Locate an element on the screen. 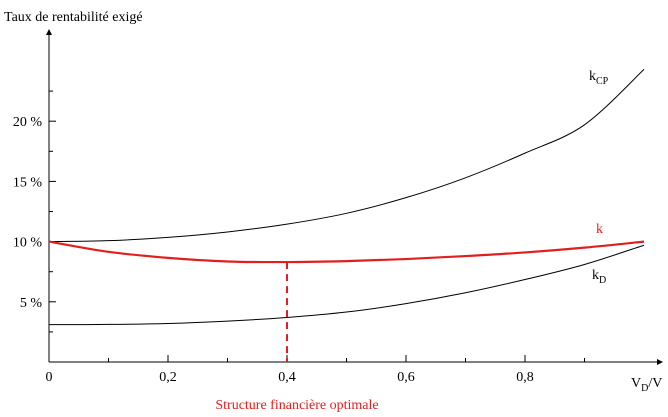 The width and height of the screenshot is (668, 417). x-tick-label: 0,4 is located at coordinates (287, 377).